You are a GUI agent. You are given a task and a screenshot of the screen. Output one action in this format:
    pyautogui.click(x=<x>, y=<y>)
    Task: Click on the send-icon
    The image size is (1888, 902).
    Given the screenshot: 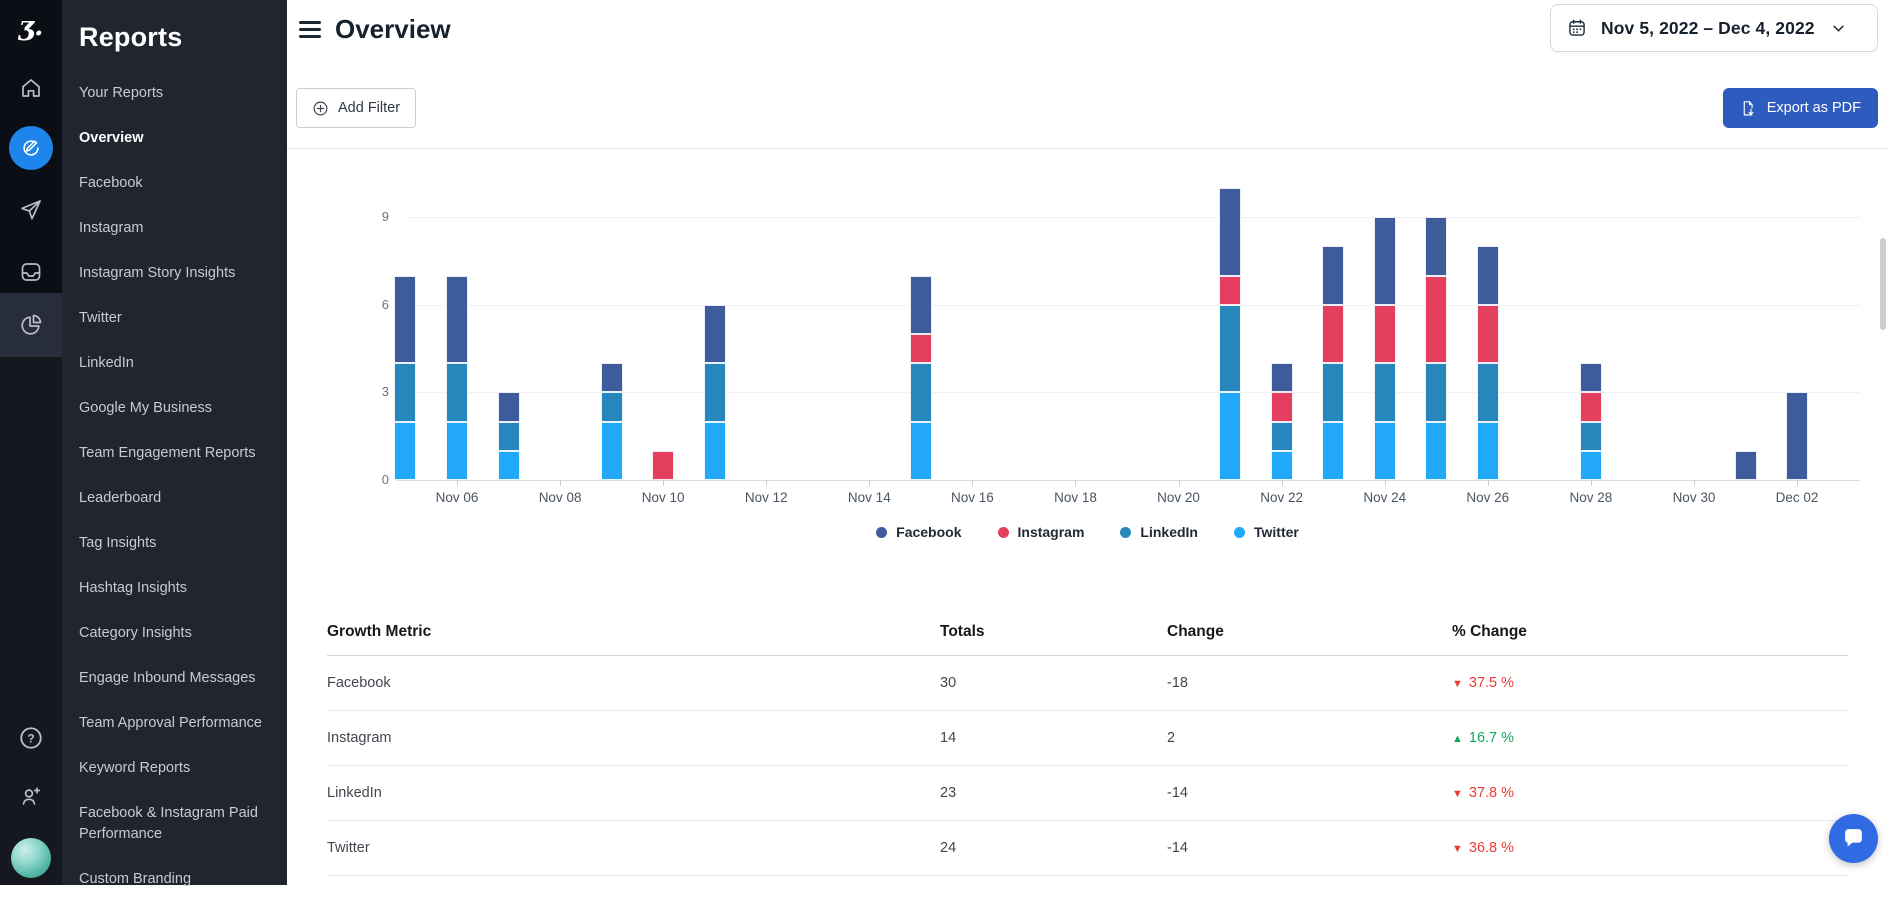 What is the action you would take?
    pyautogui.click(x=31, y=210)
    